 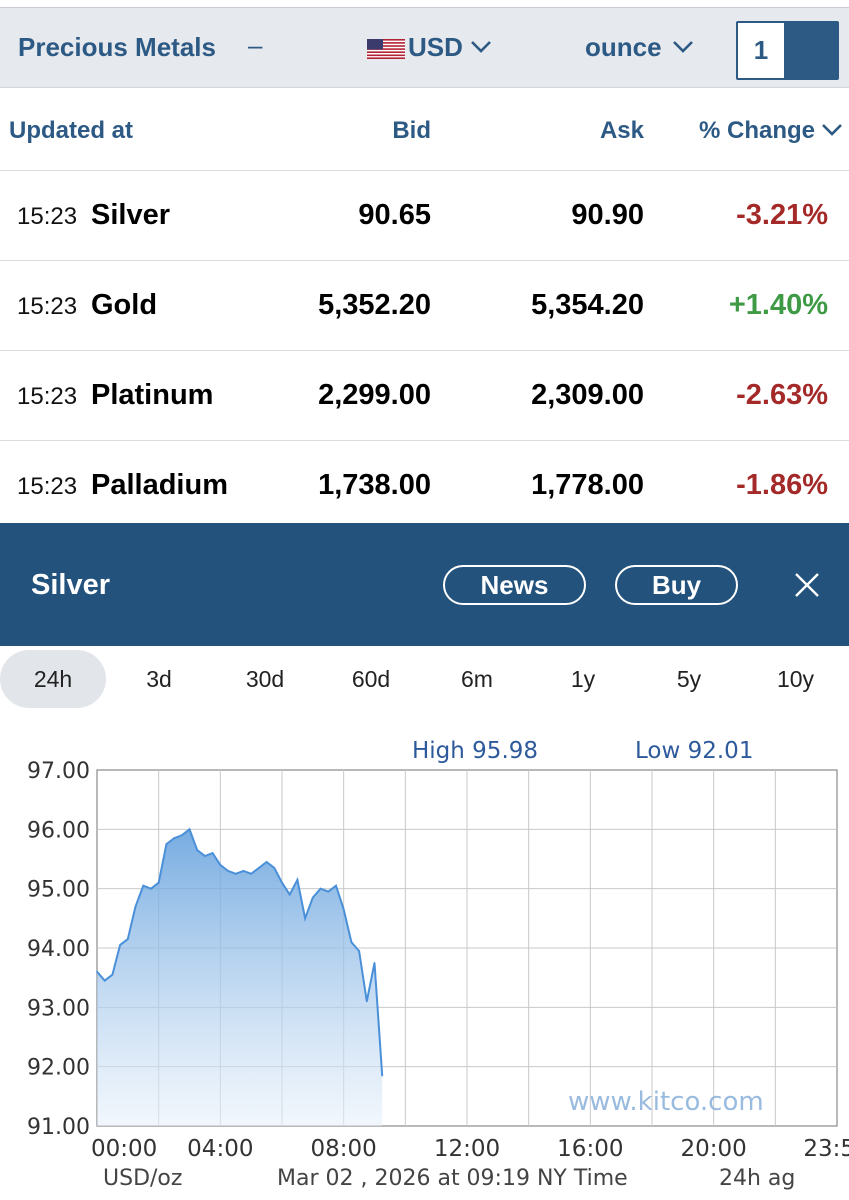 What do you see at coordinates (386, 49) in the screenshot?
I see `us-flag-icon` at bounding box center [386, 49].